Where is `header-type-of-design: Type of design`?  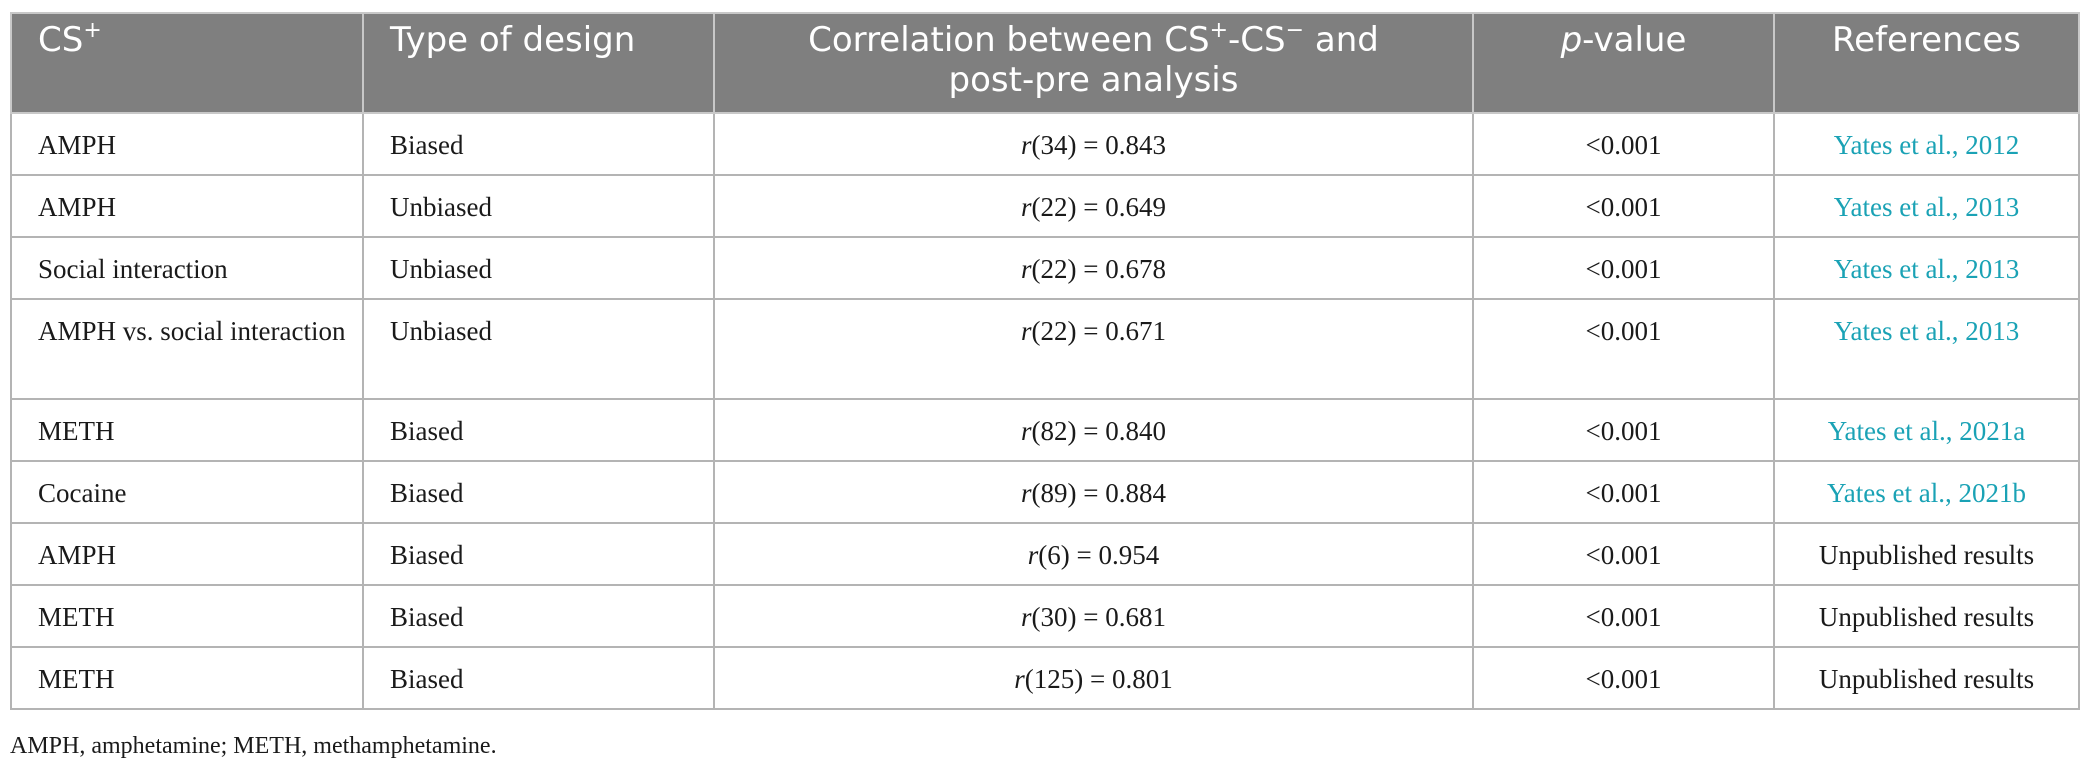 header-type-of-design: Type of design is located at coordinates (538, 63).